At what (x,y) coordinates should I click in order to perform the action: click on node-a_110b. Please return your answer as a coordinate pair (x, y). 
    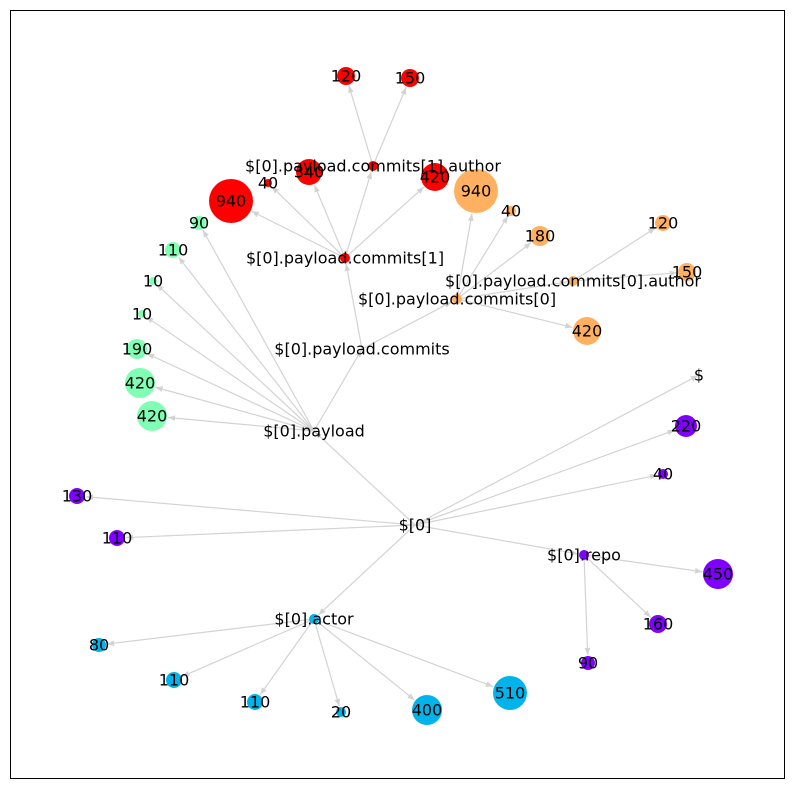
    Looking at the image, I should click on (255, 702).